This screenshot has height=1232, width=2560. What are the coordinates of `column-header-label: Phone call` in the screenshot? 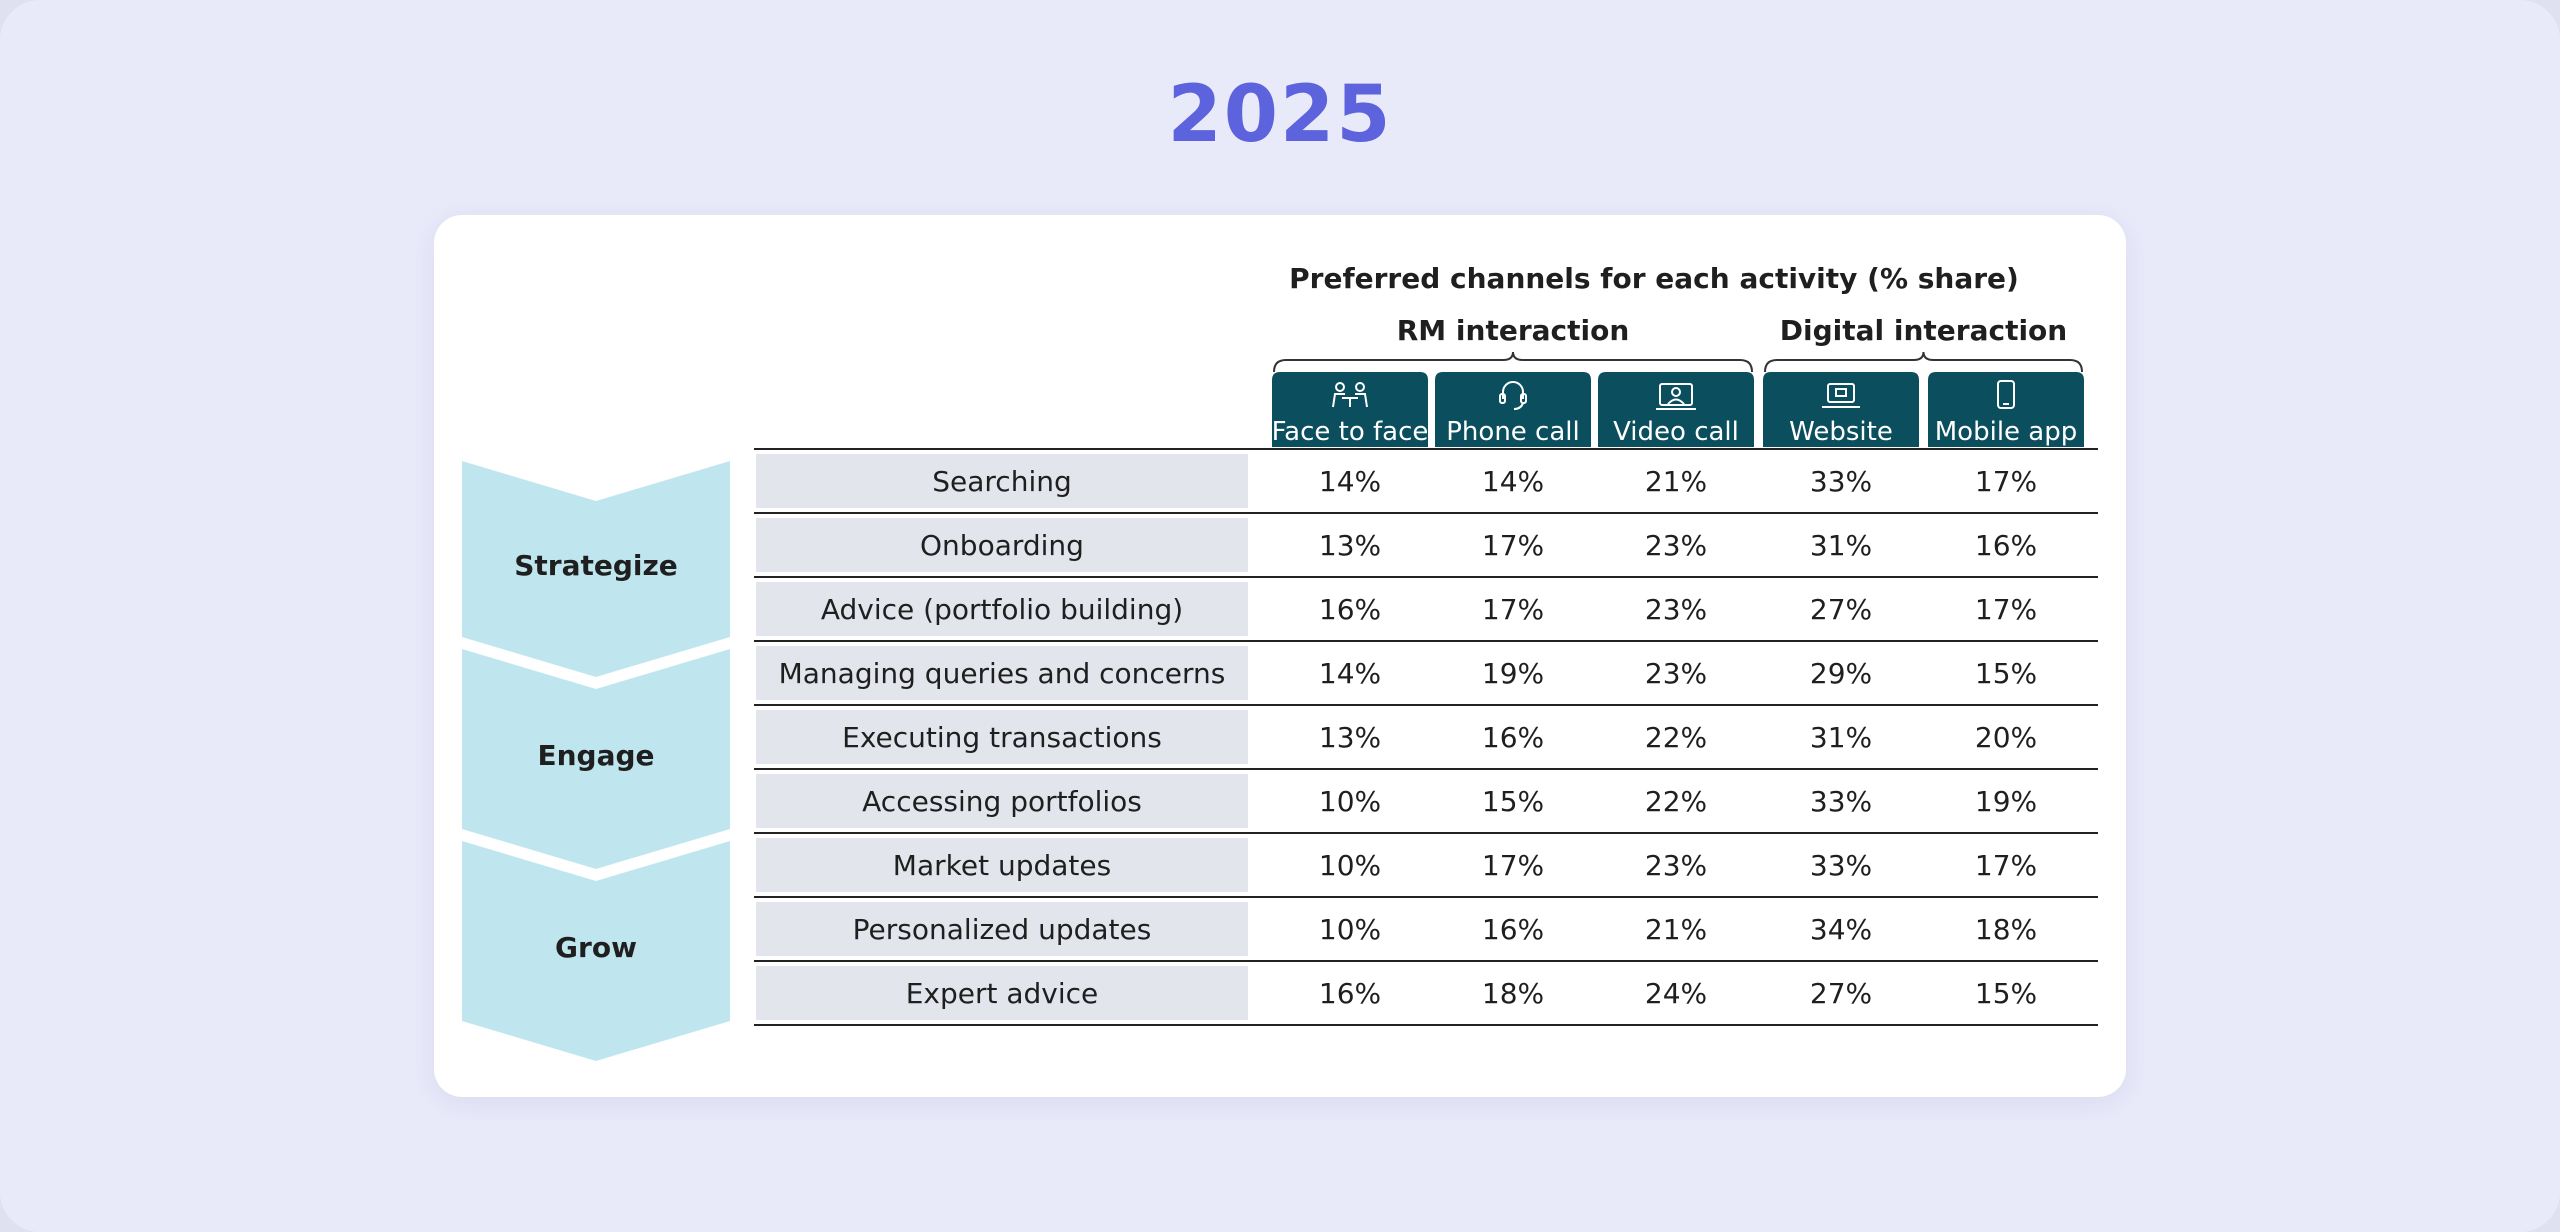 It's located at (1512, 432).